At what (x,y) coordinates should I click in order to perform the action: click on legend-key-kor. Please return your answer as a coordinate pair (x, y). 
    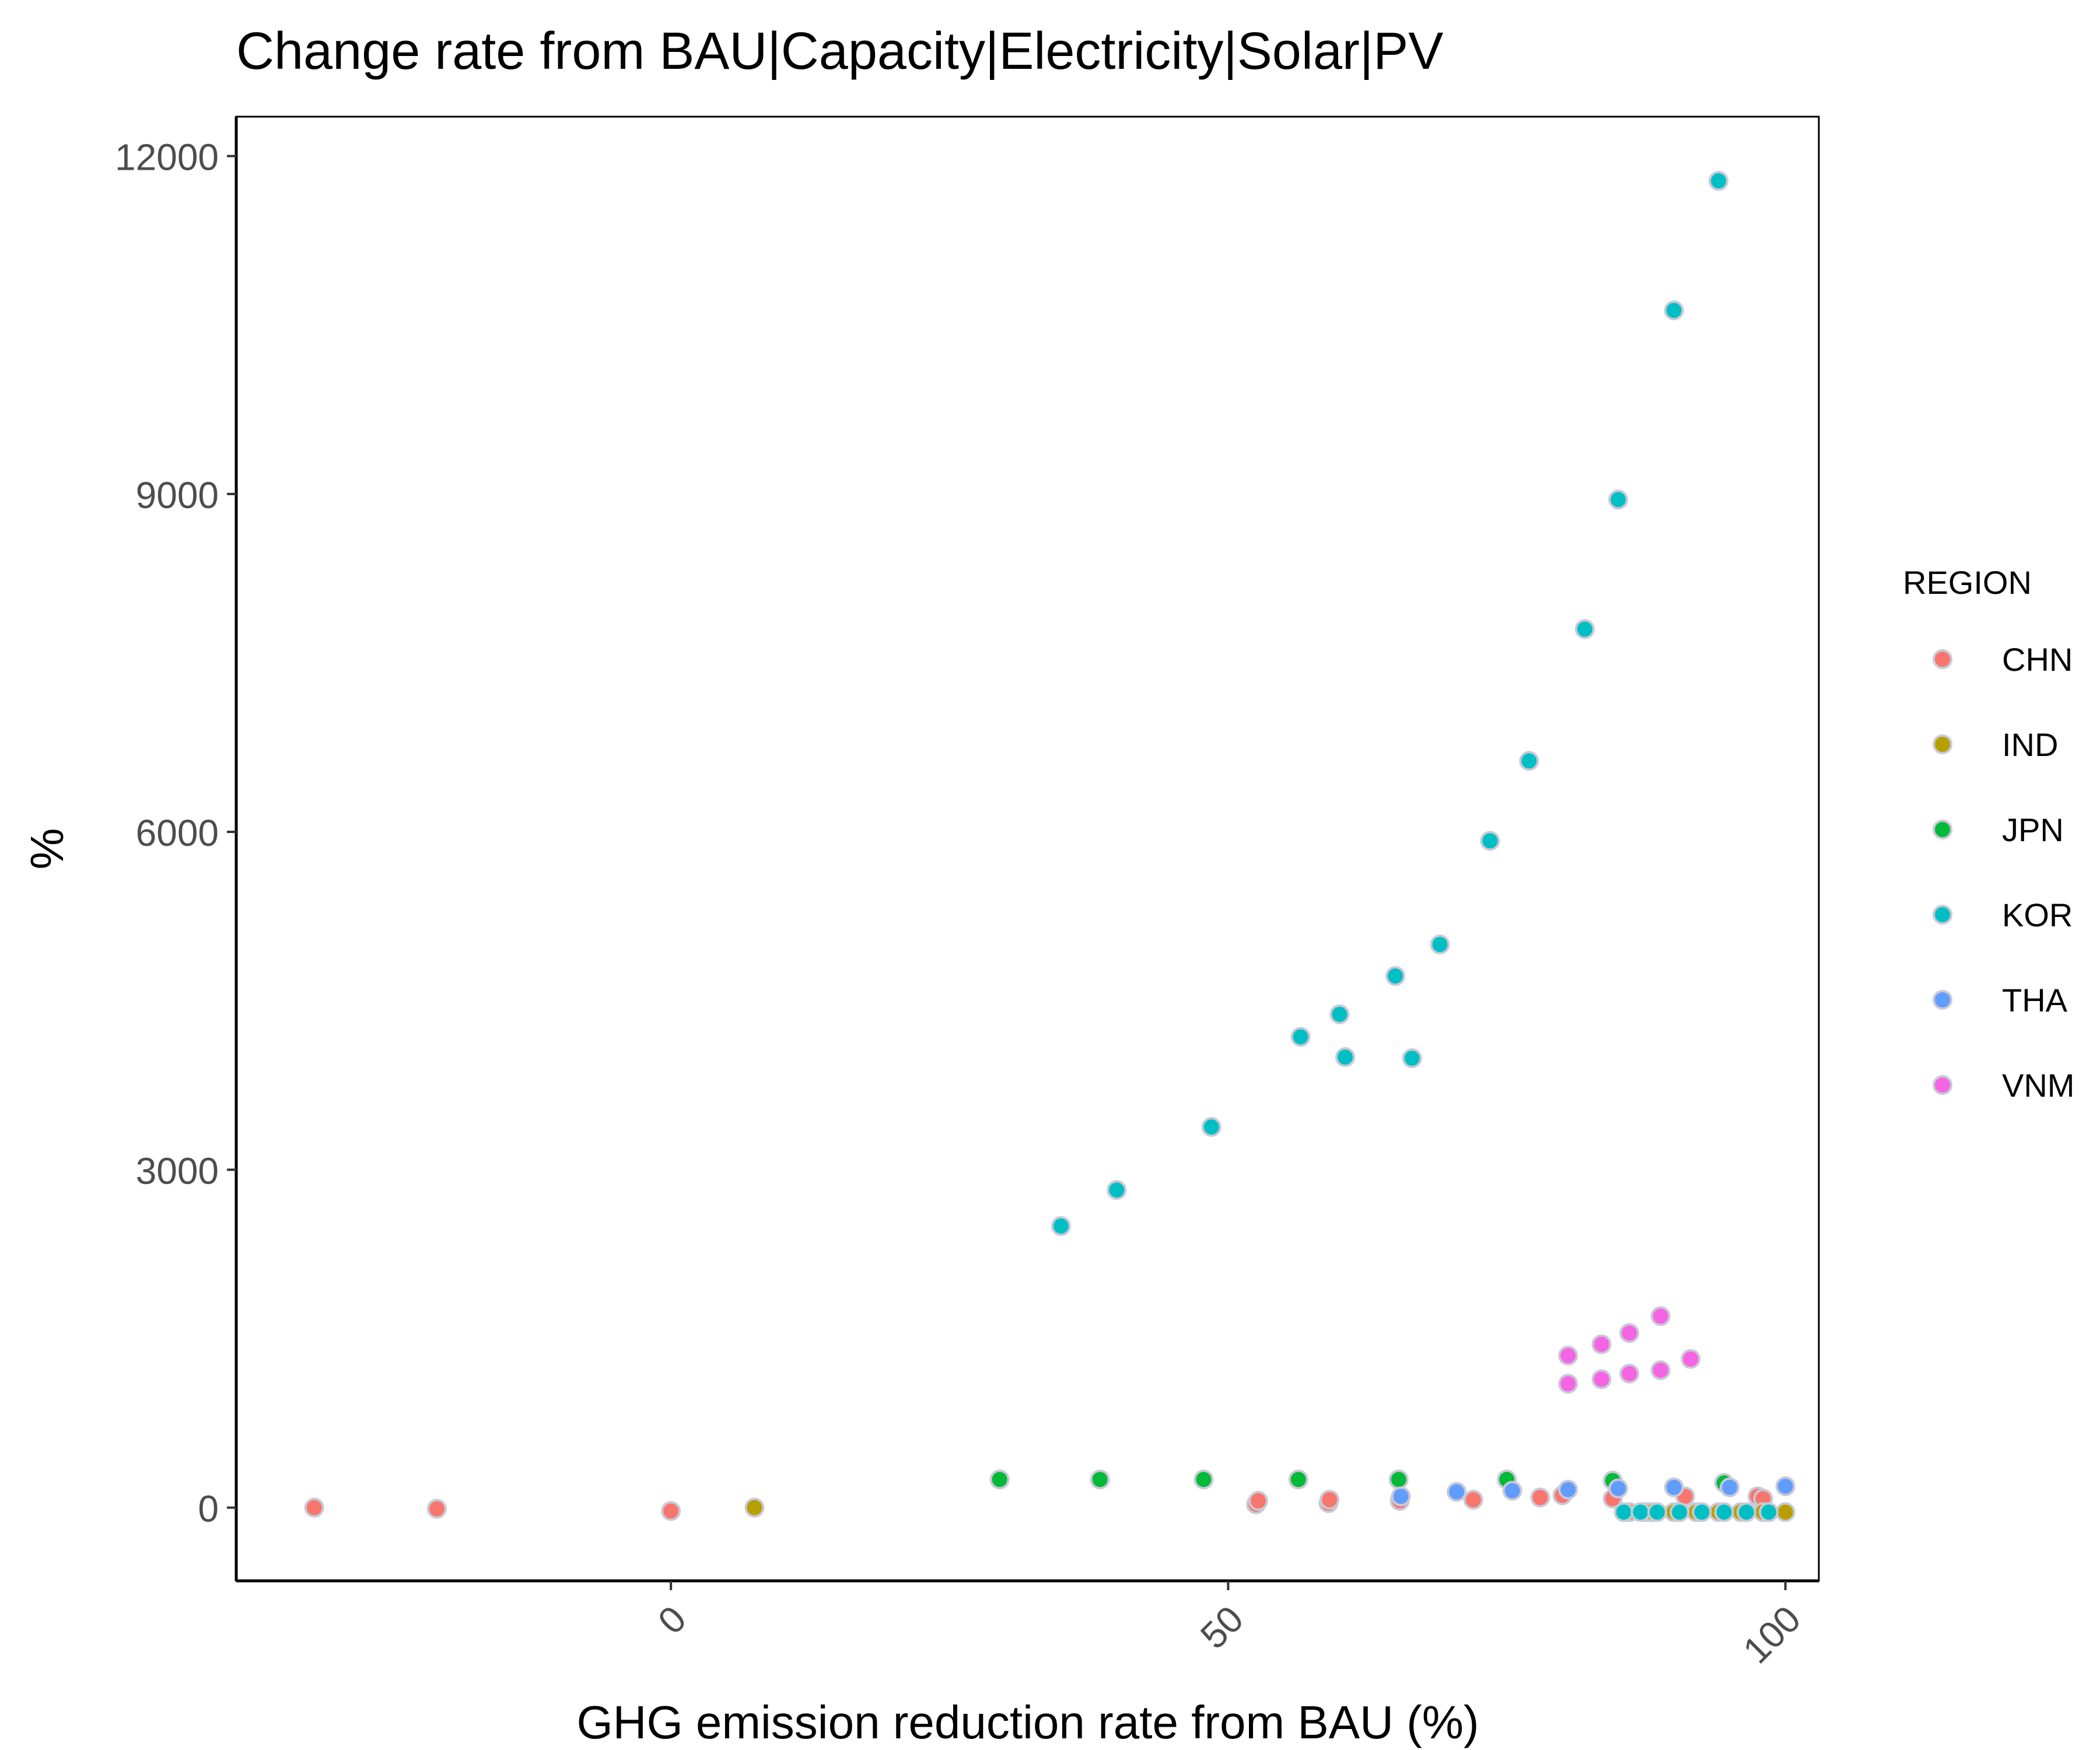
    Looking at the image, I should click on (1943, 915).